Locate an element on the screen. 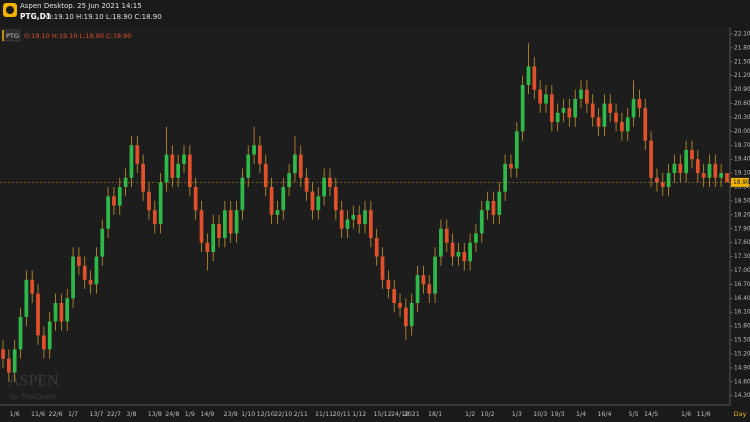 The image size is (750, 422). y-tick-label: 21.80 is located at coordinates (742, 48).